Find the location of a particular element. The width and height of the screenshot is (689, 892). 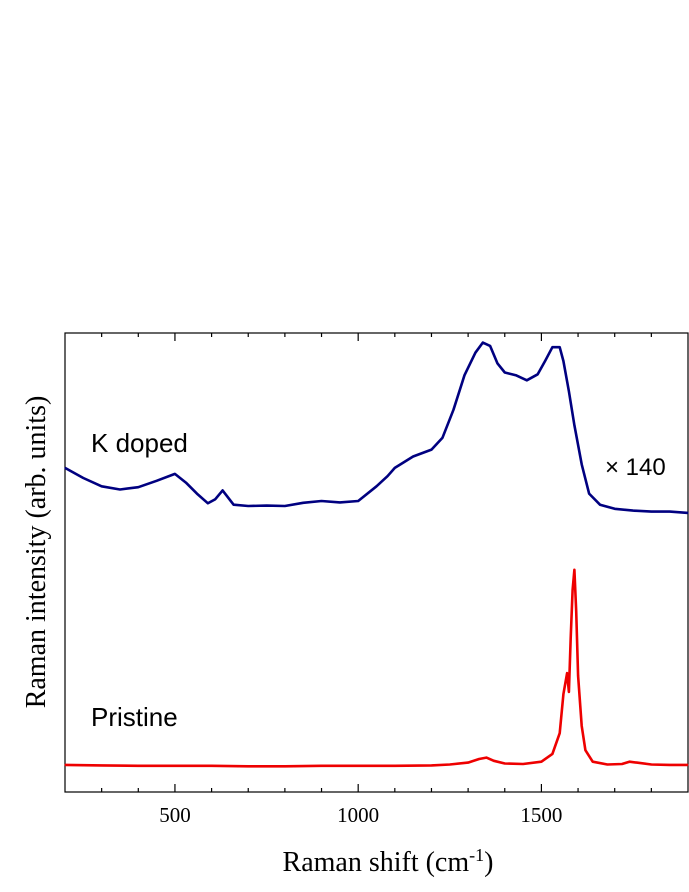

x-tick-labels: 500 1000 1500 is located at coordinates (360, 815).